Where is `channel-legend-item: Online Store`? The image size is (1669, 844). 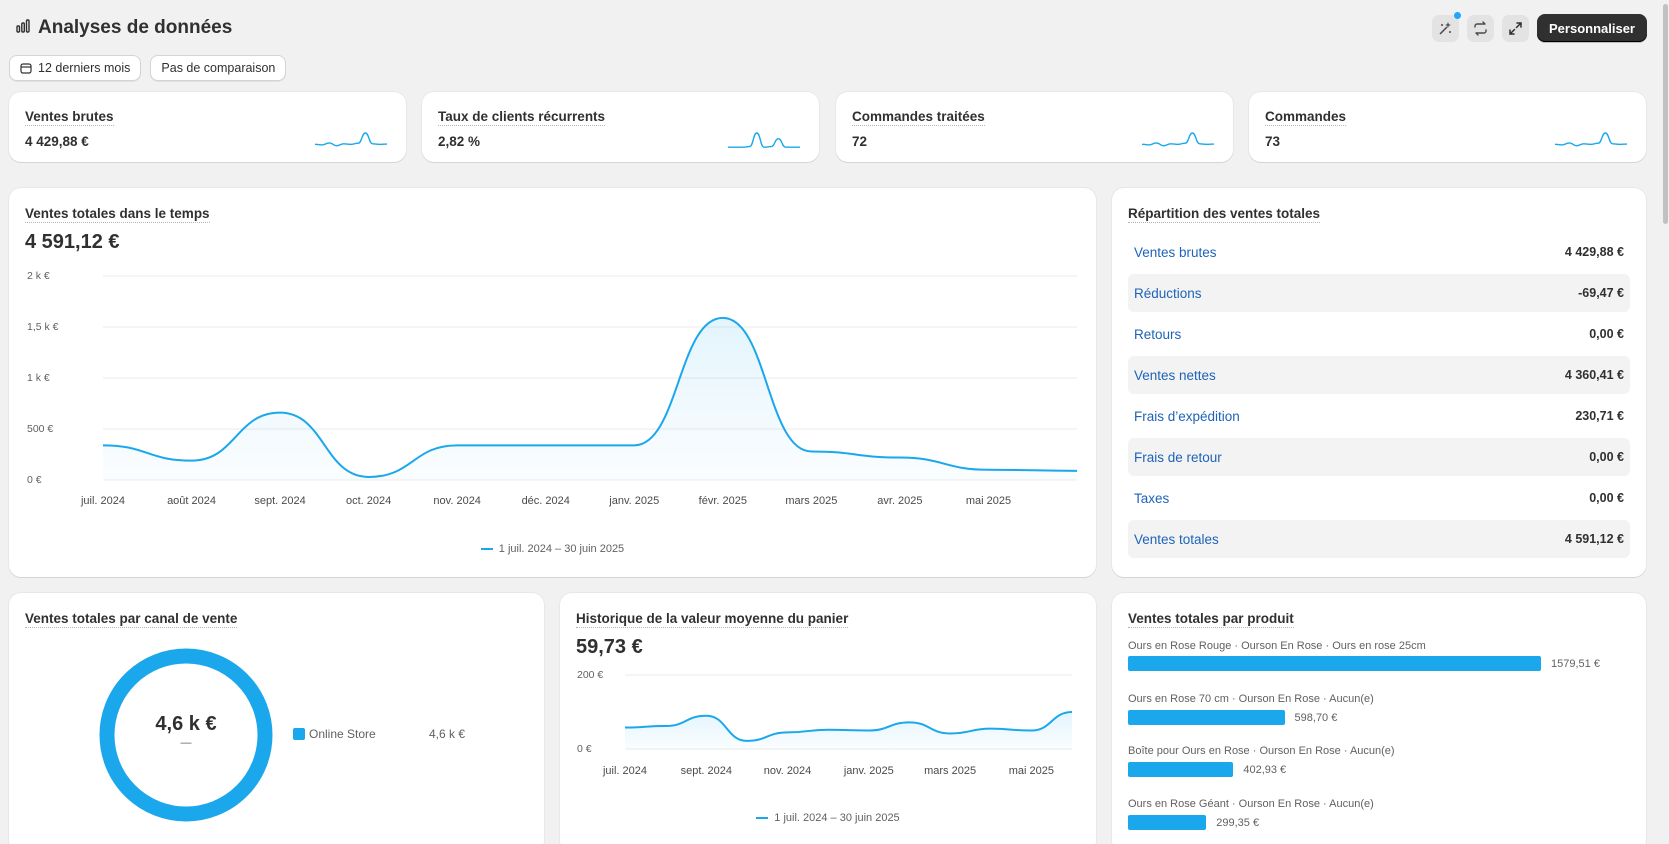 channel-legend-item: Online Store is located at coordinates (334, 734).